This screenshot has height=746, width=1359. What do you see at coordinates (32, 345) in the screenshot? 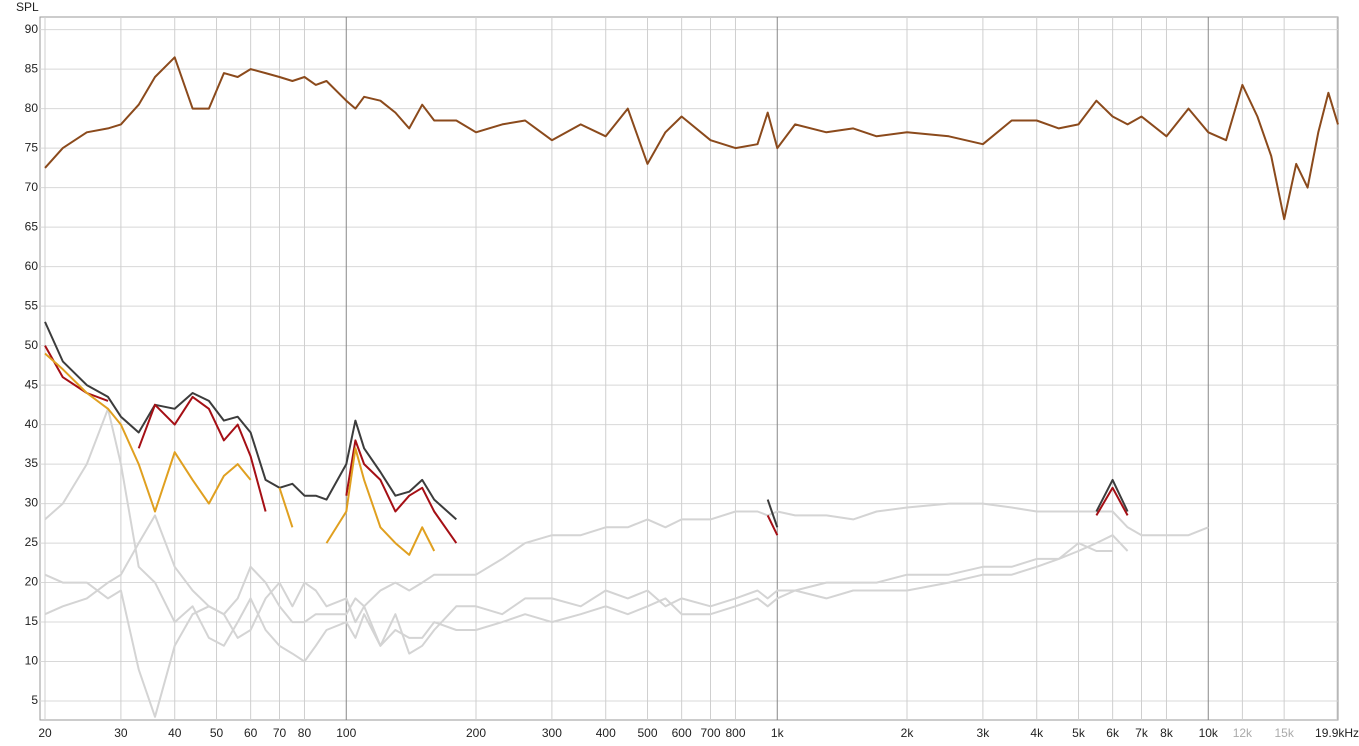
I see `y-tick-label: 50` at bounding box center [32, 345].